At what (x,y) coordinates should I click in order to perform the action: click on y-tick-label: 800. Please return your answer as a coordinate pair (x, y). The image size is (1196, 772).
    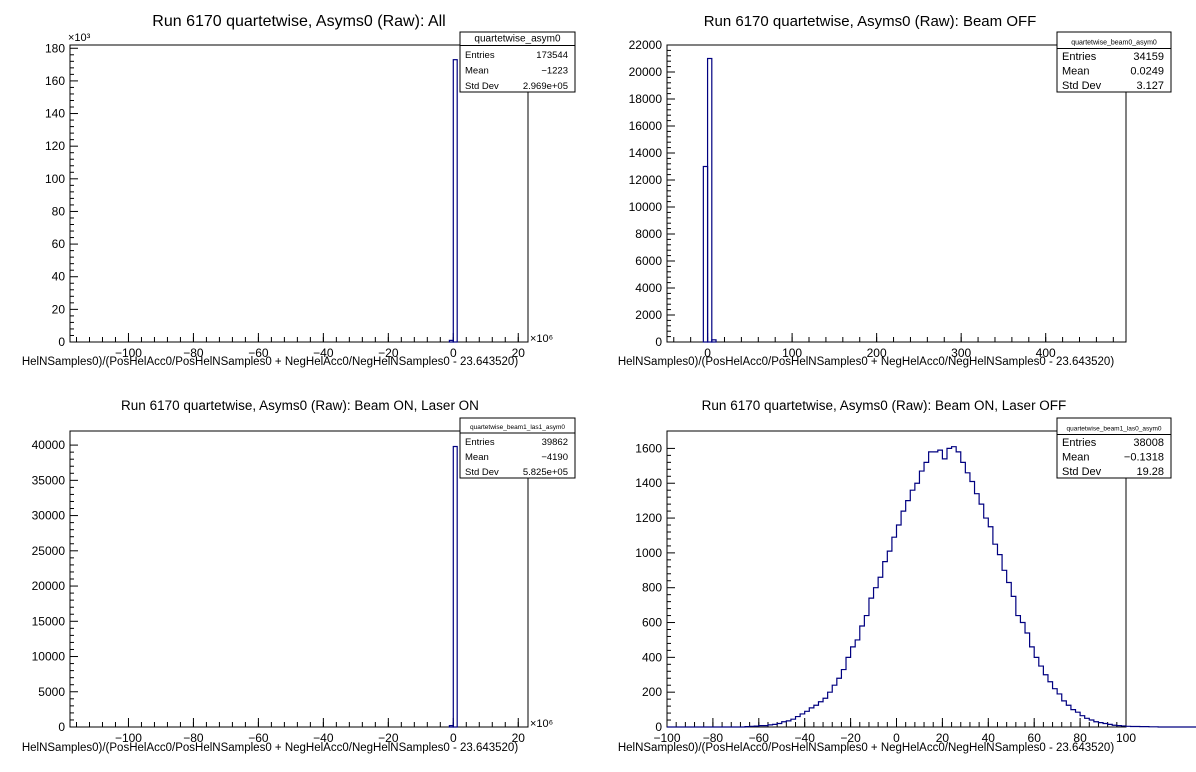
    Looking at the image, I should click on (652, 588).